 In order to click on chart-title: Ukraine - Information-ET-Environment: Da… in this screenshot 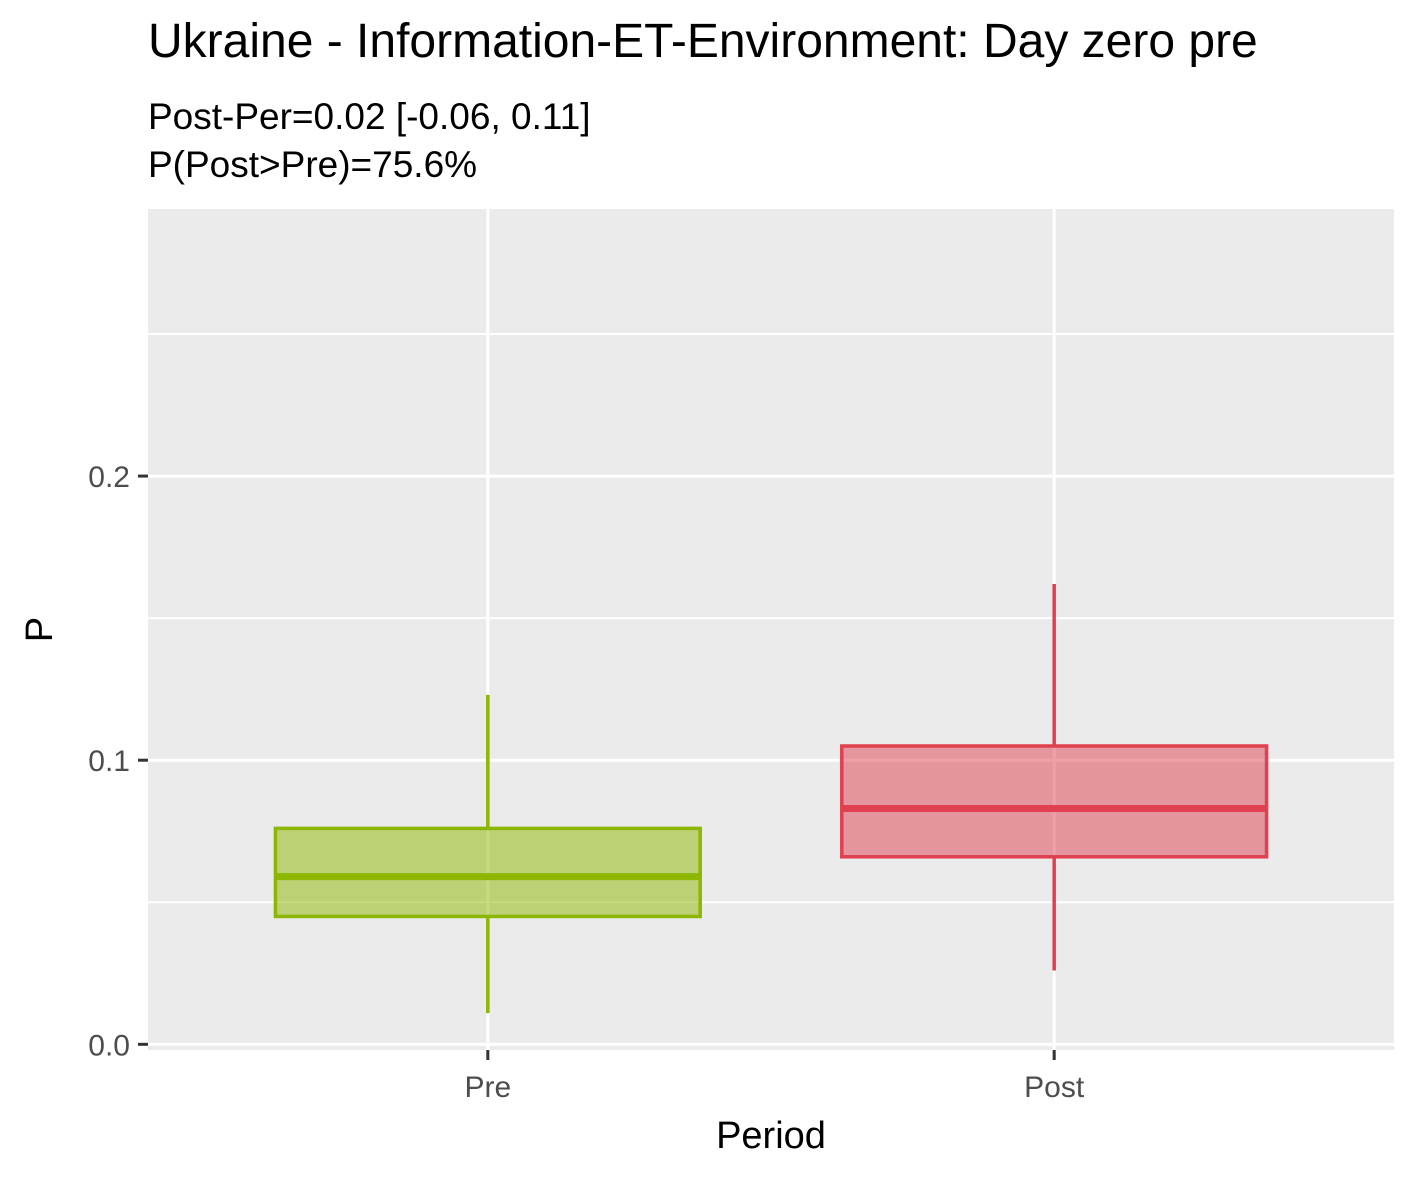, I will do `click(703, 41)`.